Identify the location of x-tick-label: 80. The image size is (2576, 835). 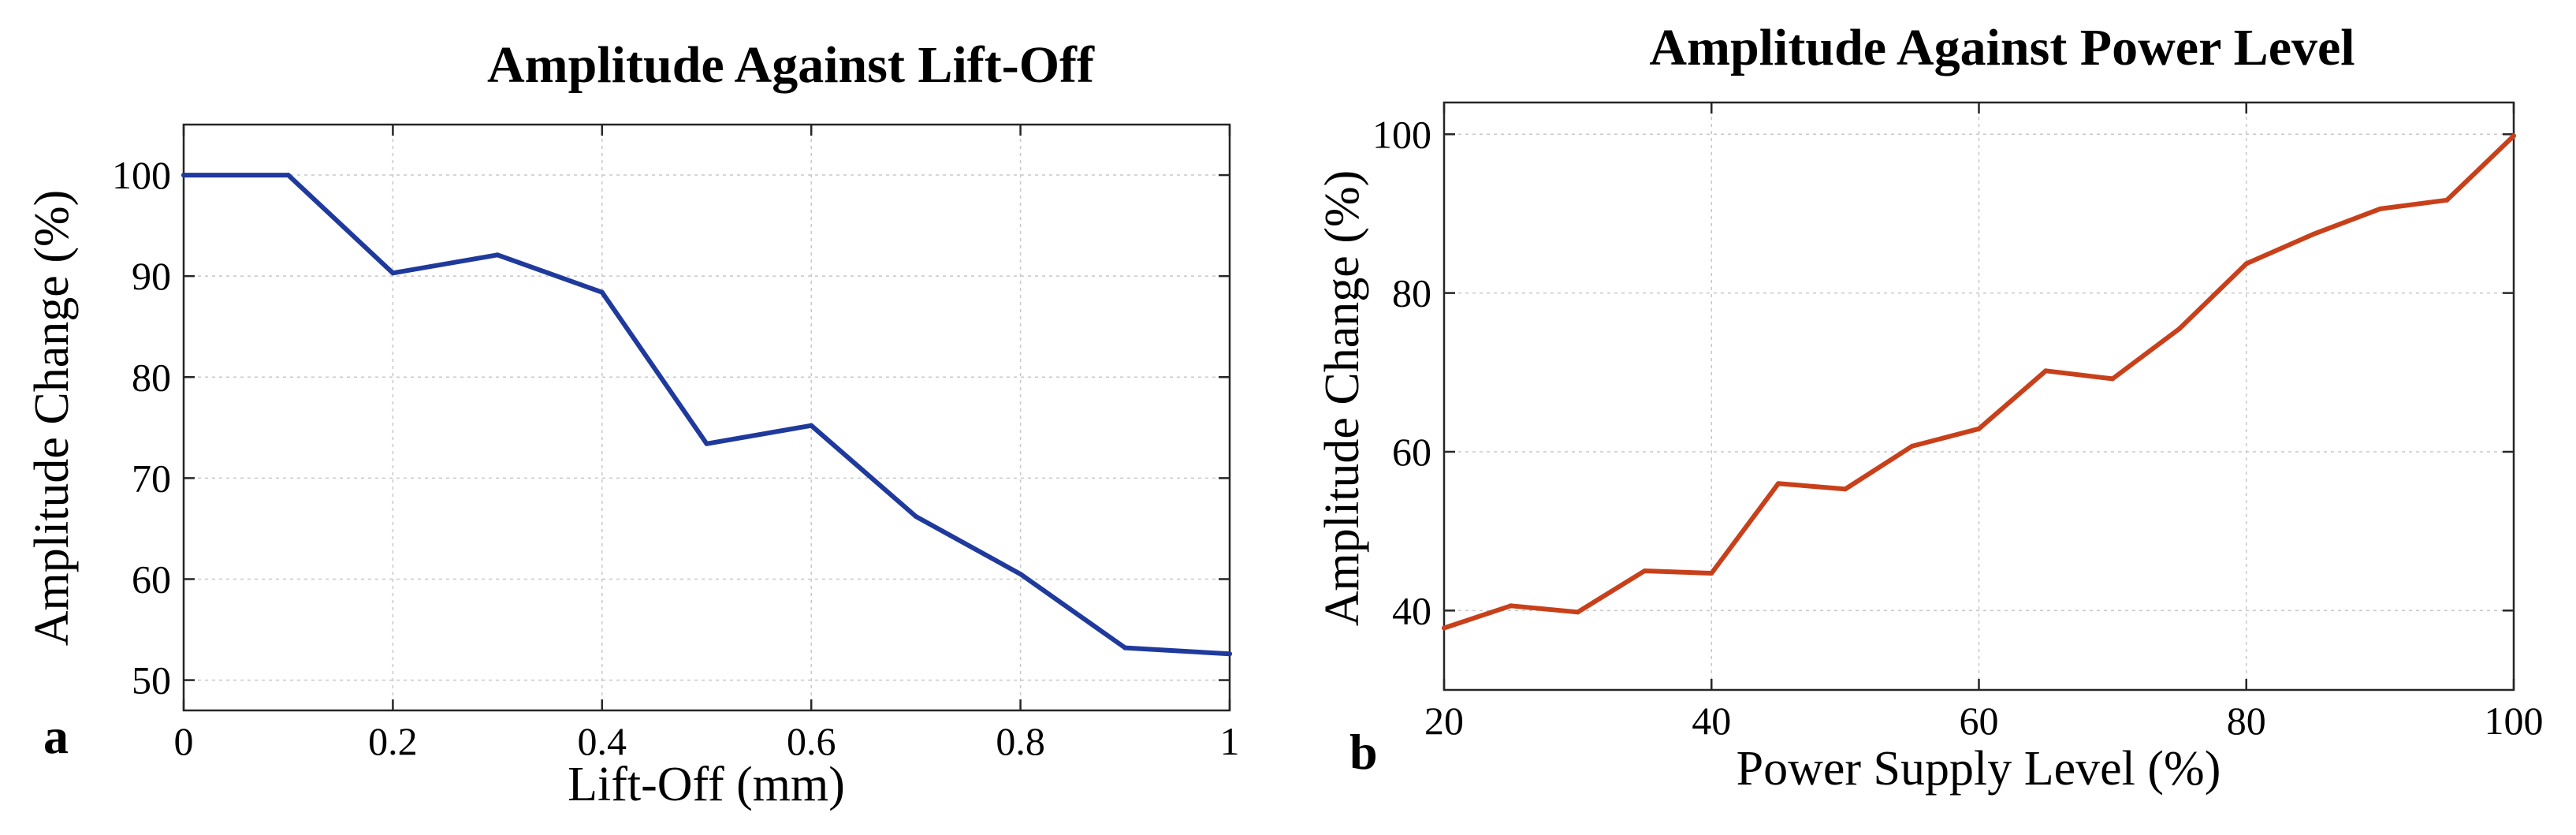
(2246, 721).